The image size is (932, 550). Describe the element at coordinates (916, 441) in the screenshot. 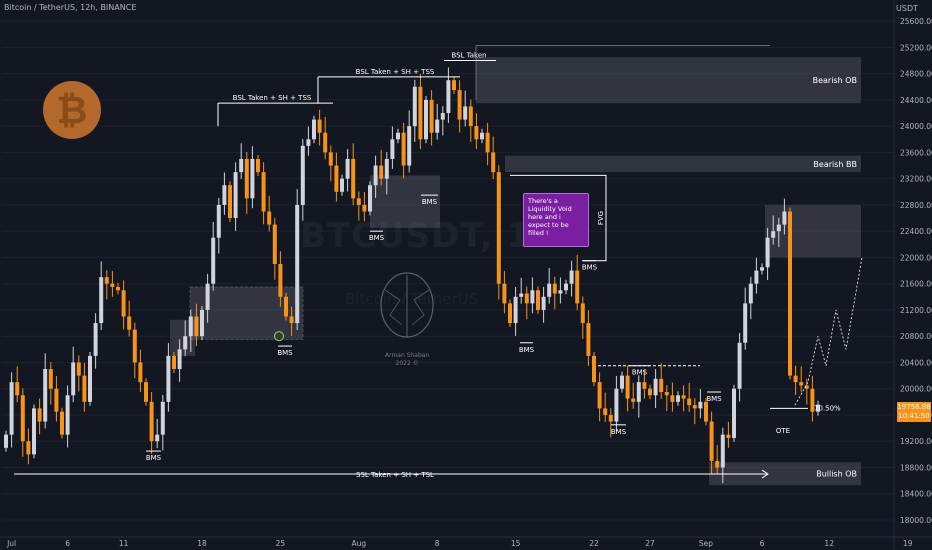

I see `y-tick-label: 19200.00` at that location.